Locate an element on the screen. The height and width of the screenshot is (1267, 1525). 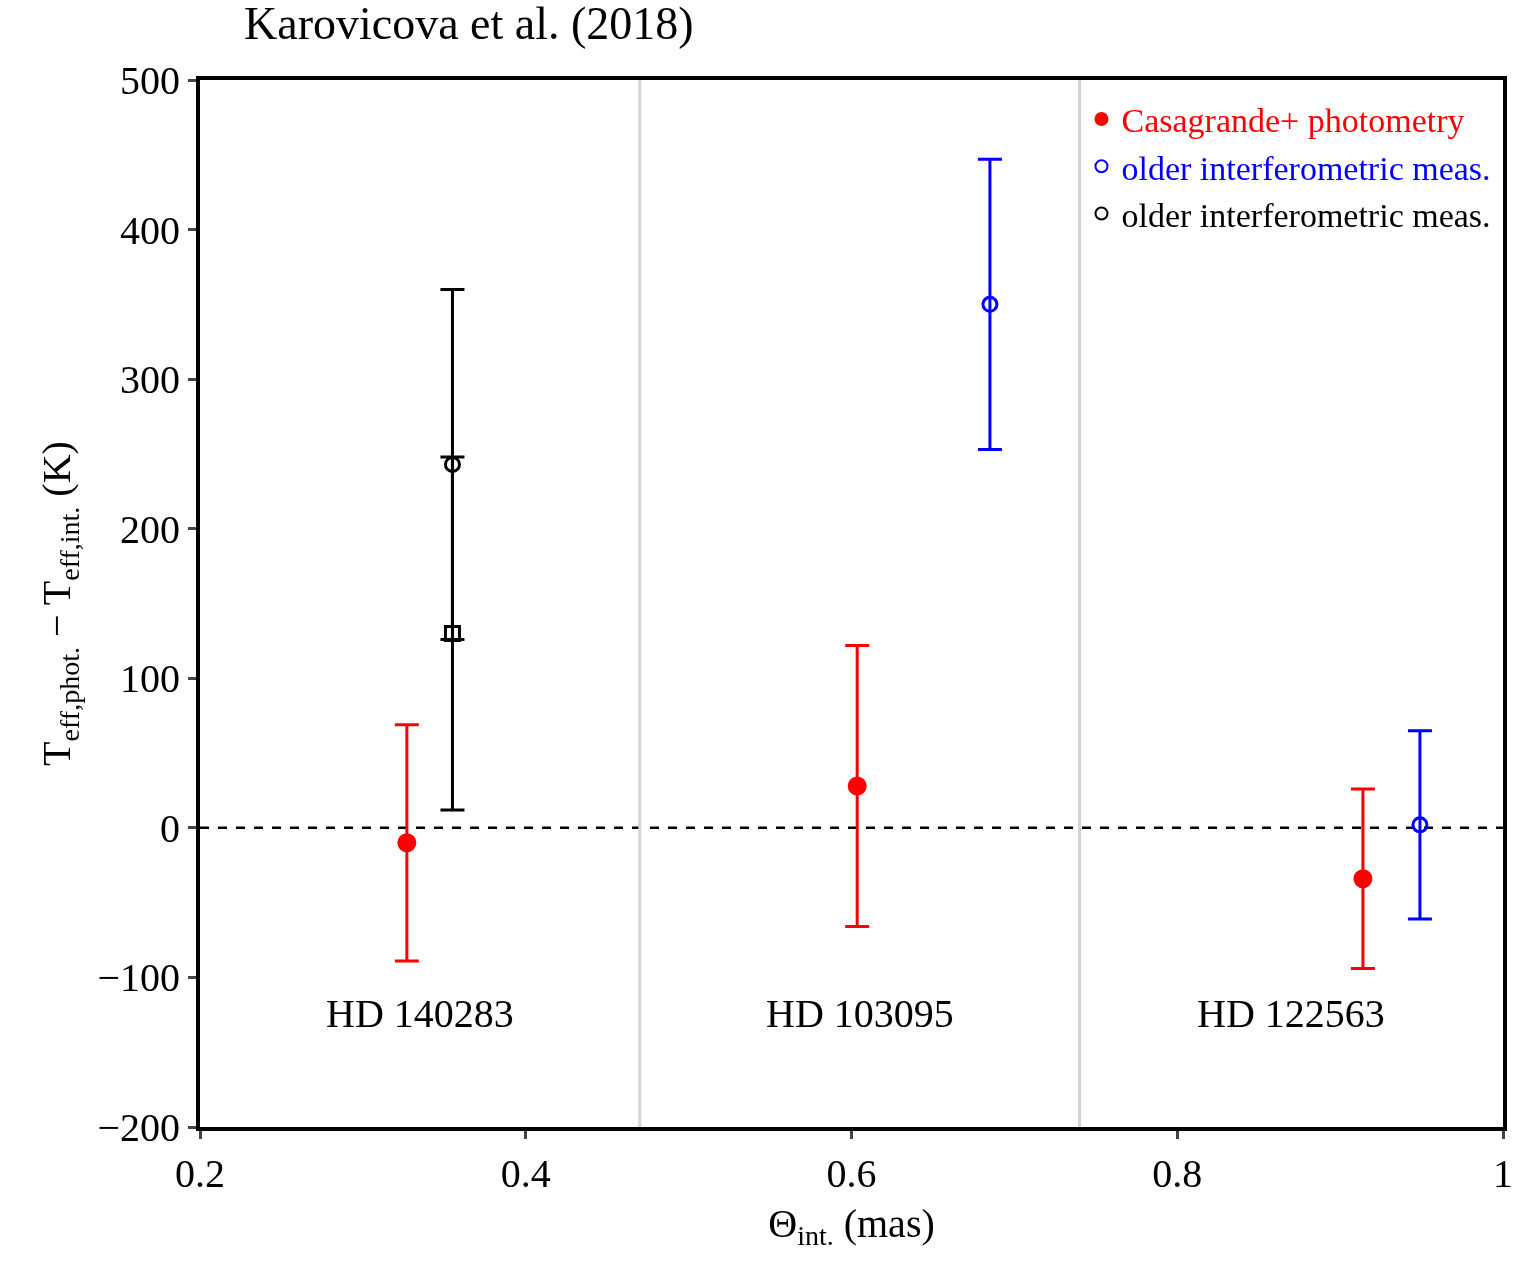
y-tick-label: 400 is located at coordinates (150, 230).